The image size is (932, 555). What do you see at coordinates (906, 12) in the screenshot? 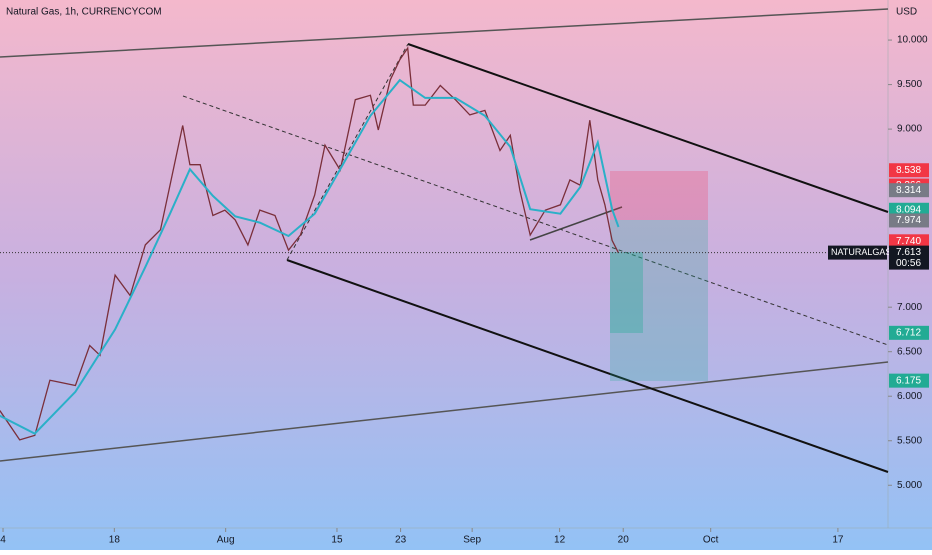
I see `axis-unit: USD` at bounding box center [906, 12].